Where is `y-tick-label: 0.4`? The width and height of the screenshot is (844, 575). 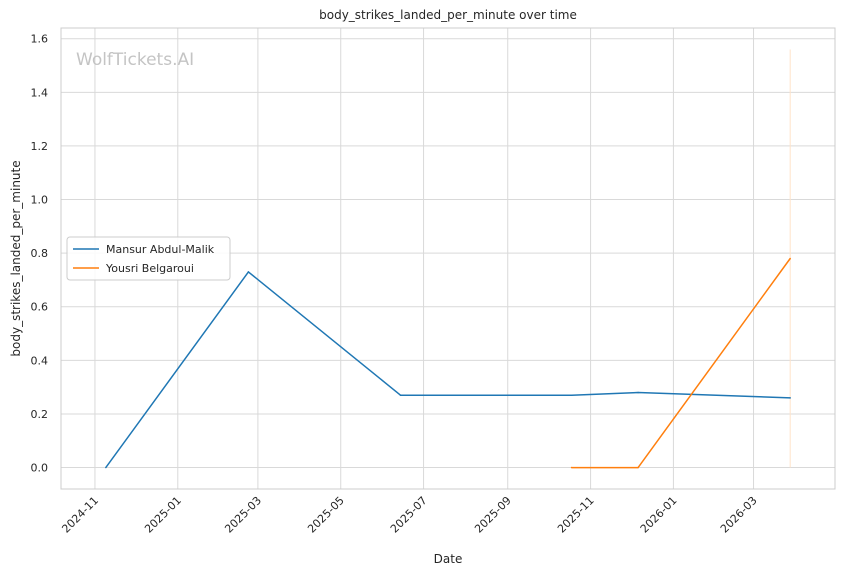 y-tick-label: 0.4 is located at coordinates (40, 360).